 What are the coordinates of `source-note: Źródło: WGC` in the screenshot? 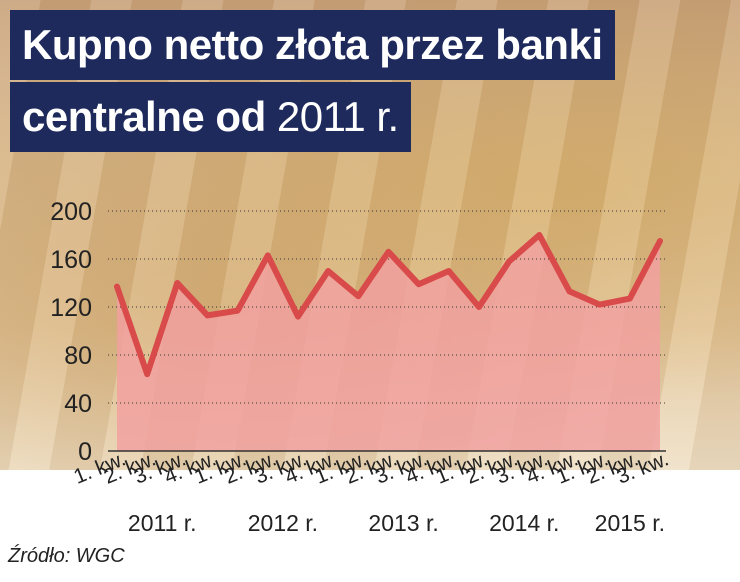 It's located at (66, 556).